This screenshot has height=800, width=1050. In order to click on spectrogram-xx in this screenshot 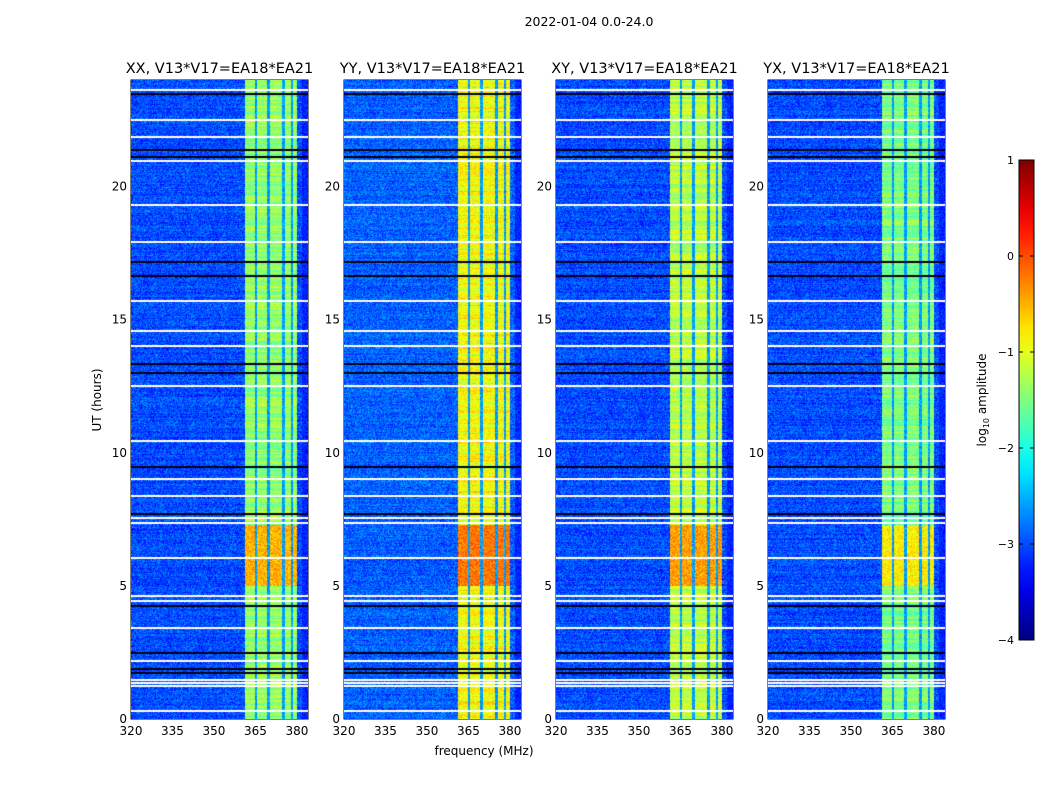, I will do `click(219, 399)`.